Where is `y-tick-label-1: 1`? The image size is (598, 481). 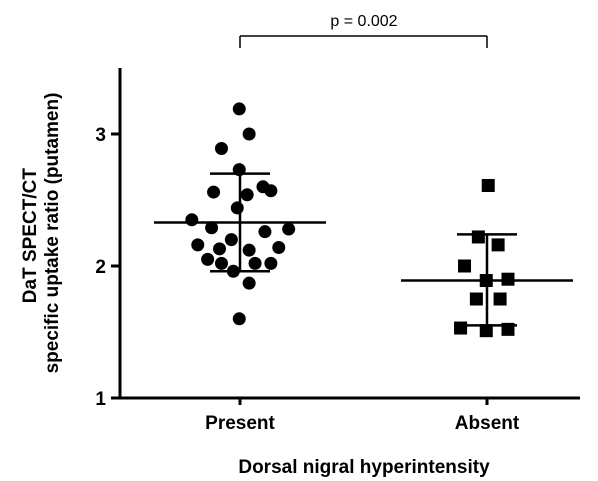
y-tick-label-1: 1 is located at coordinates (100, 399).